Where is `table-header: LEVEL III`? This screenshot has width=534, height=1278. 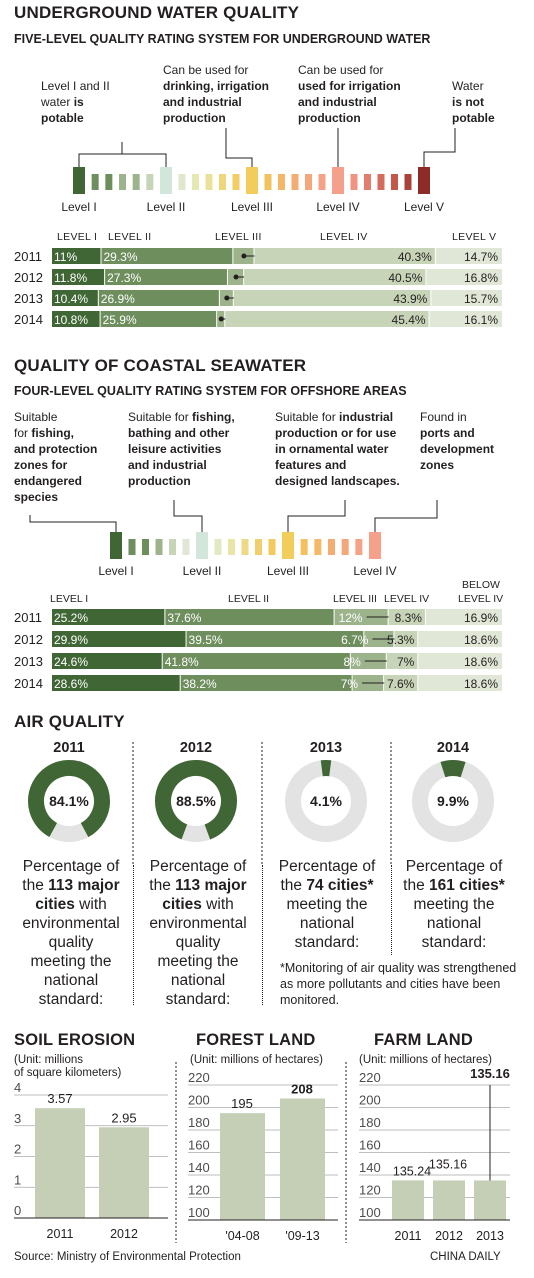 table-header: LEVEL III is located at coordinates (355, 599).